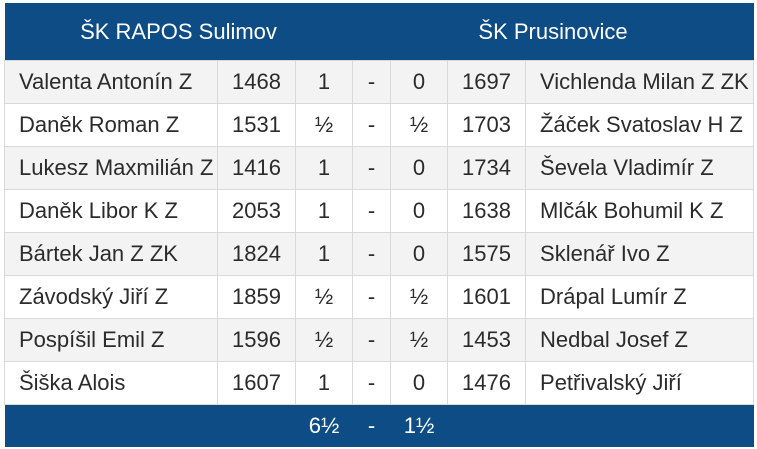 The image size is (757, 449). What do you see at coordinates (419, 425) in the screenshot?
I see `total-away-score: 1½` at bounding box center [419, 425].